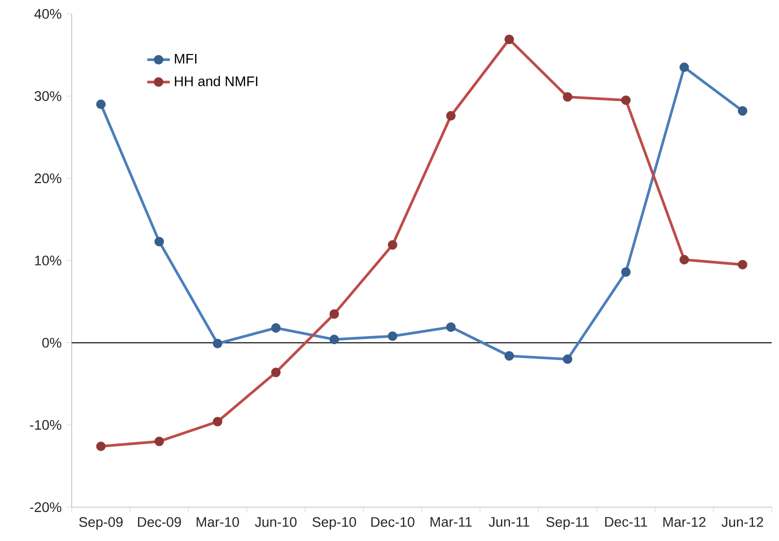 This screenshot has width=779, height=541. Describe the element at coordinates (567, 523) in the screenshot. I see `x-tick-label: Sep-11` at that location.